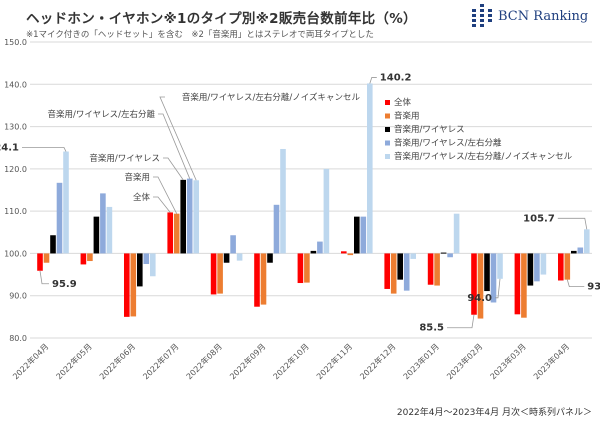  Describe the element at coordinates (18, 338) in the screenshot. I see `y-tick-label: 80.0` at that location.